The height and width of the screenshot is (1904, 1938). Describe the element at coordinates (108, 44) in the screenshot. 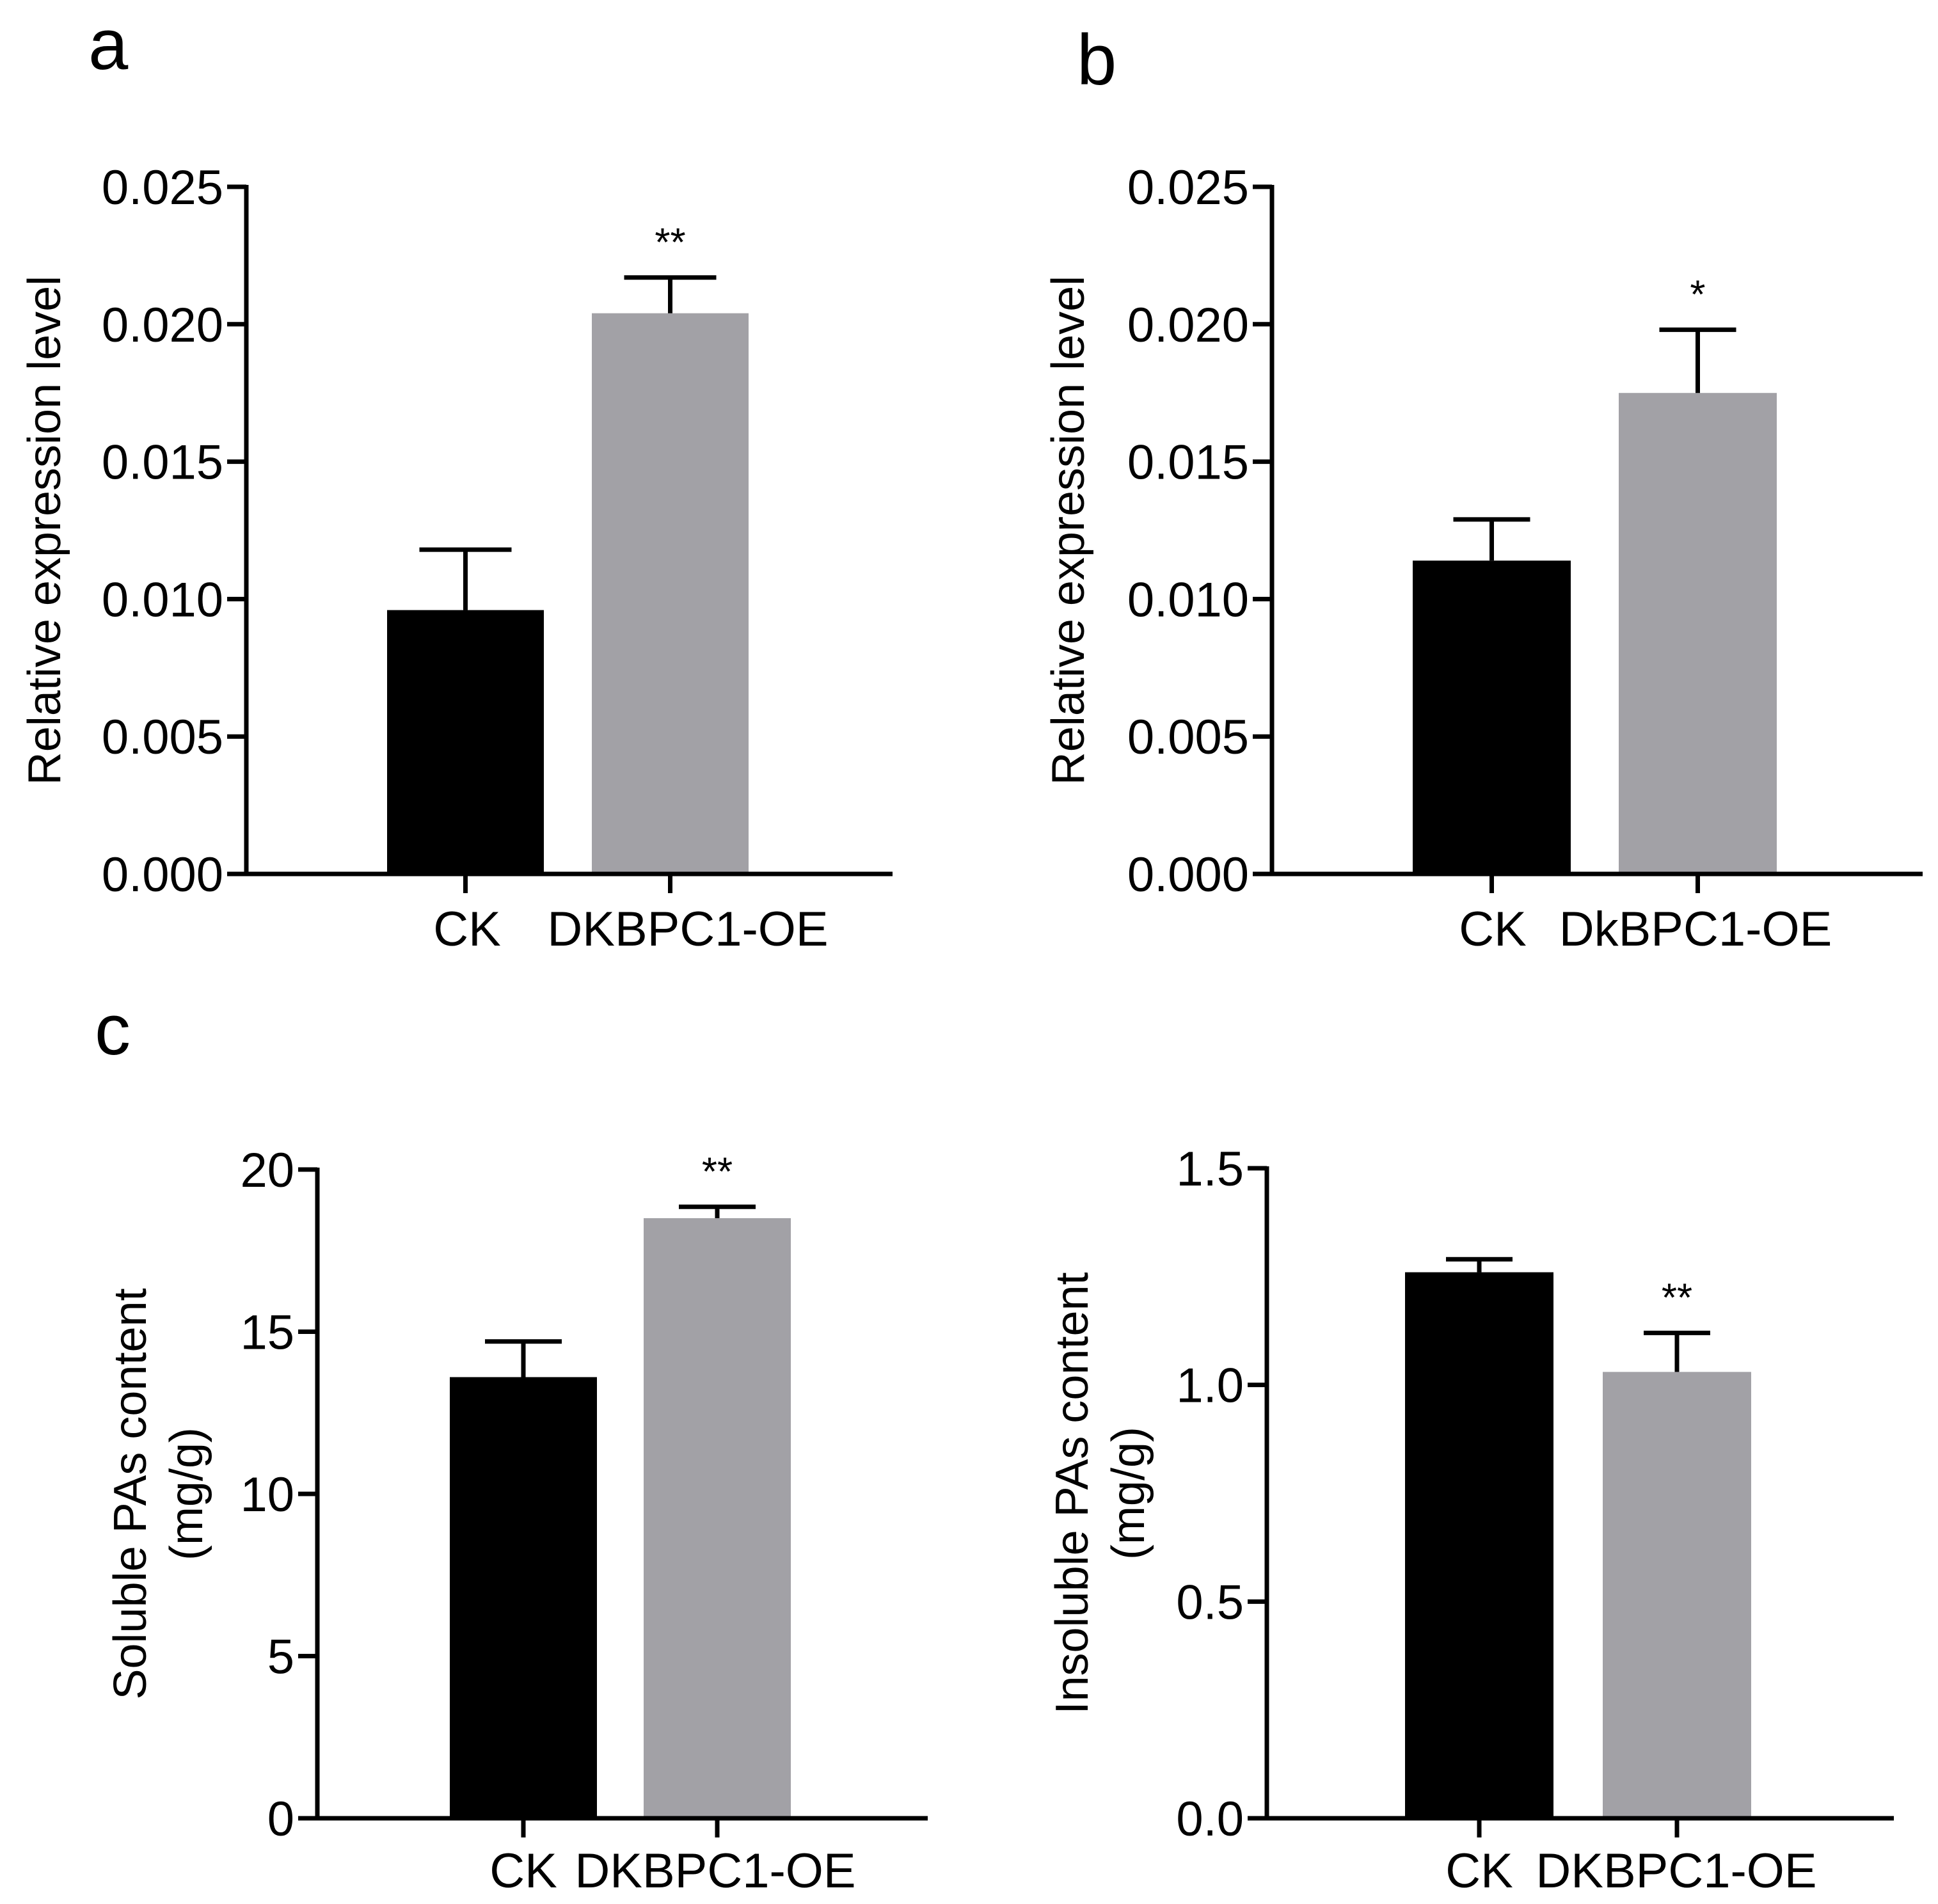

I see `panel-letter-a: a` at that location.